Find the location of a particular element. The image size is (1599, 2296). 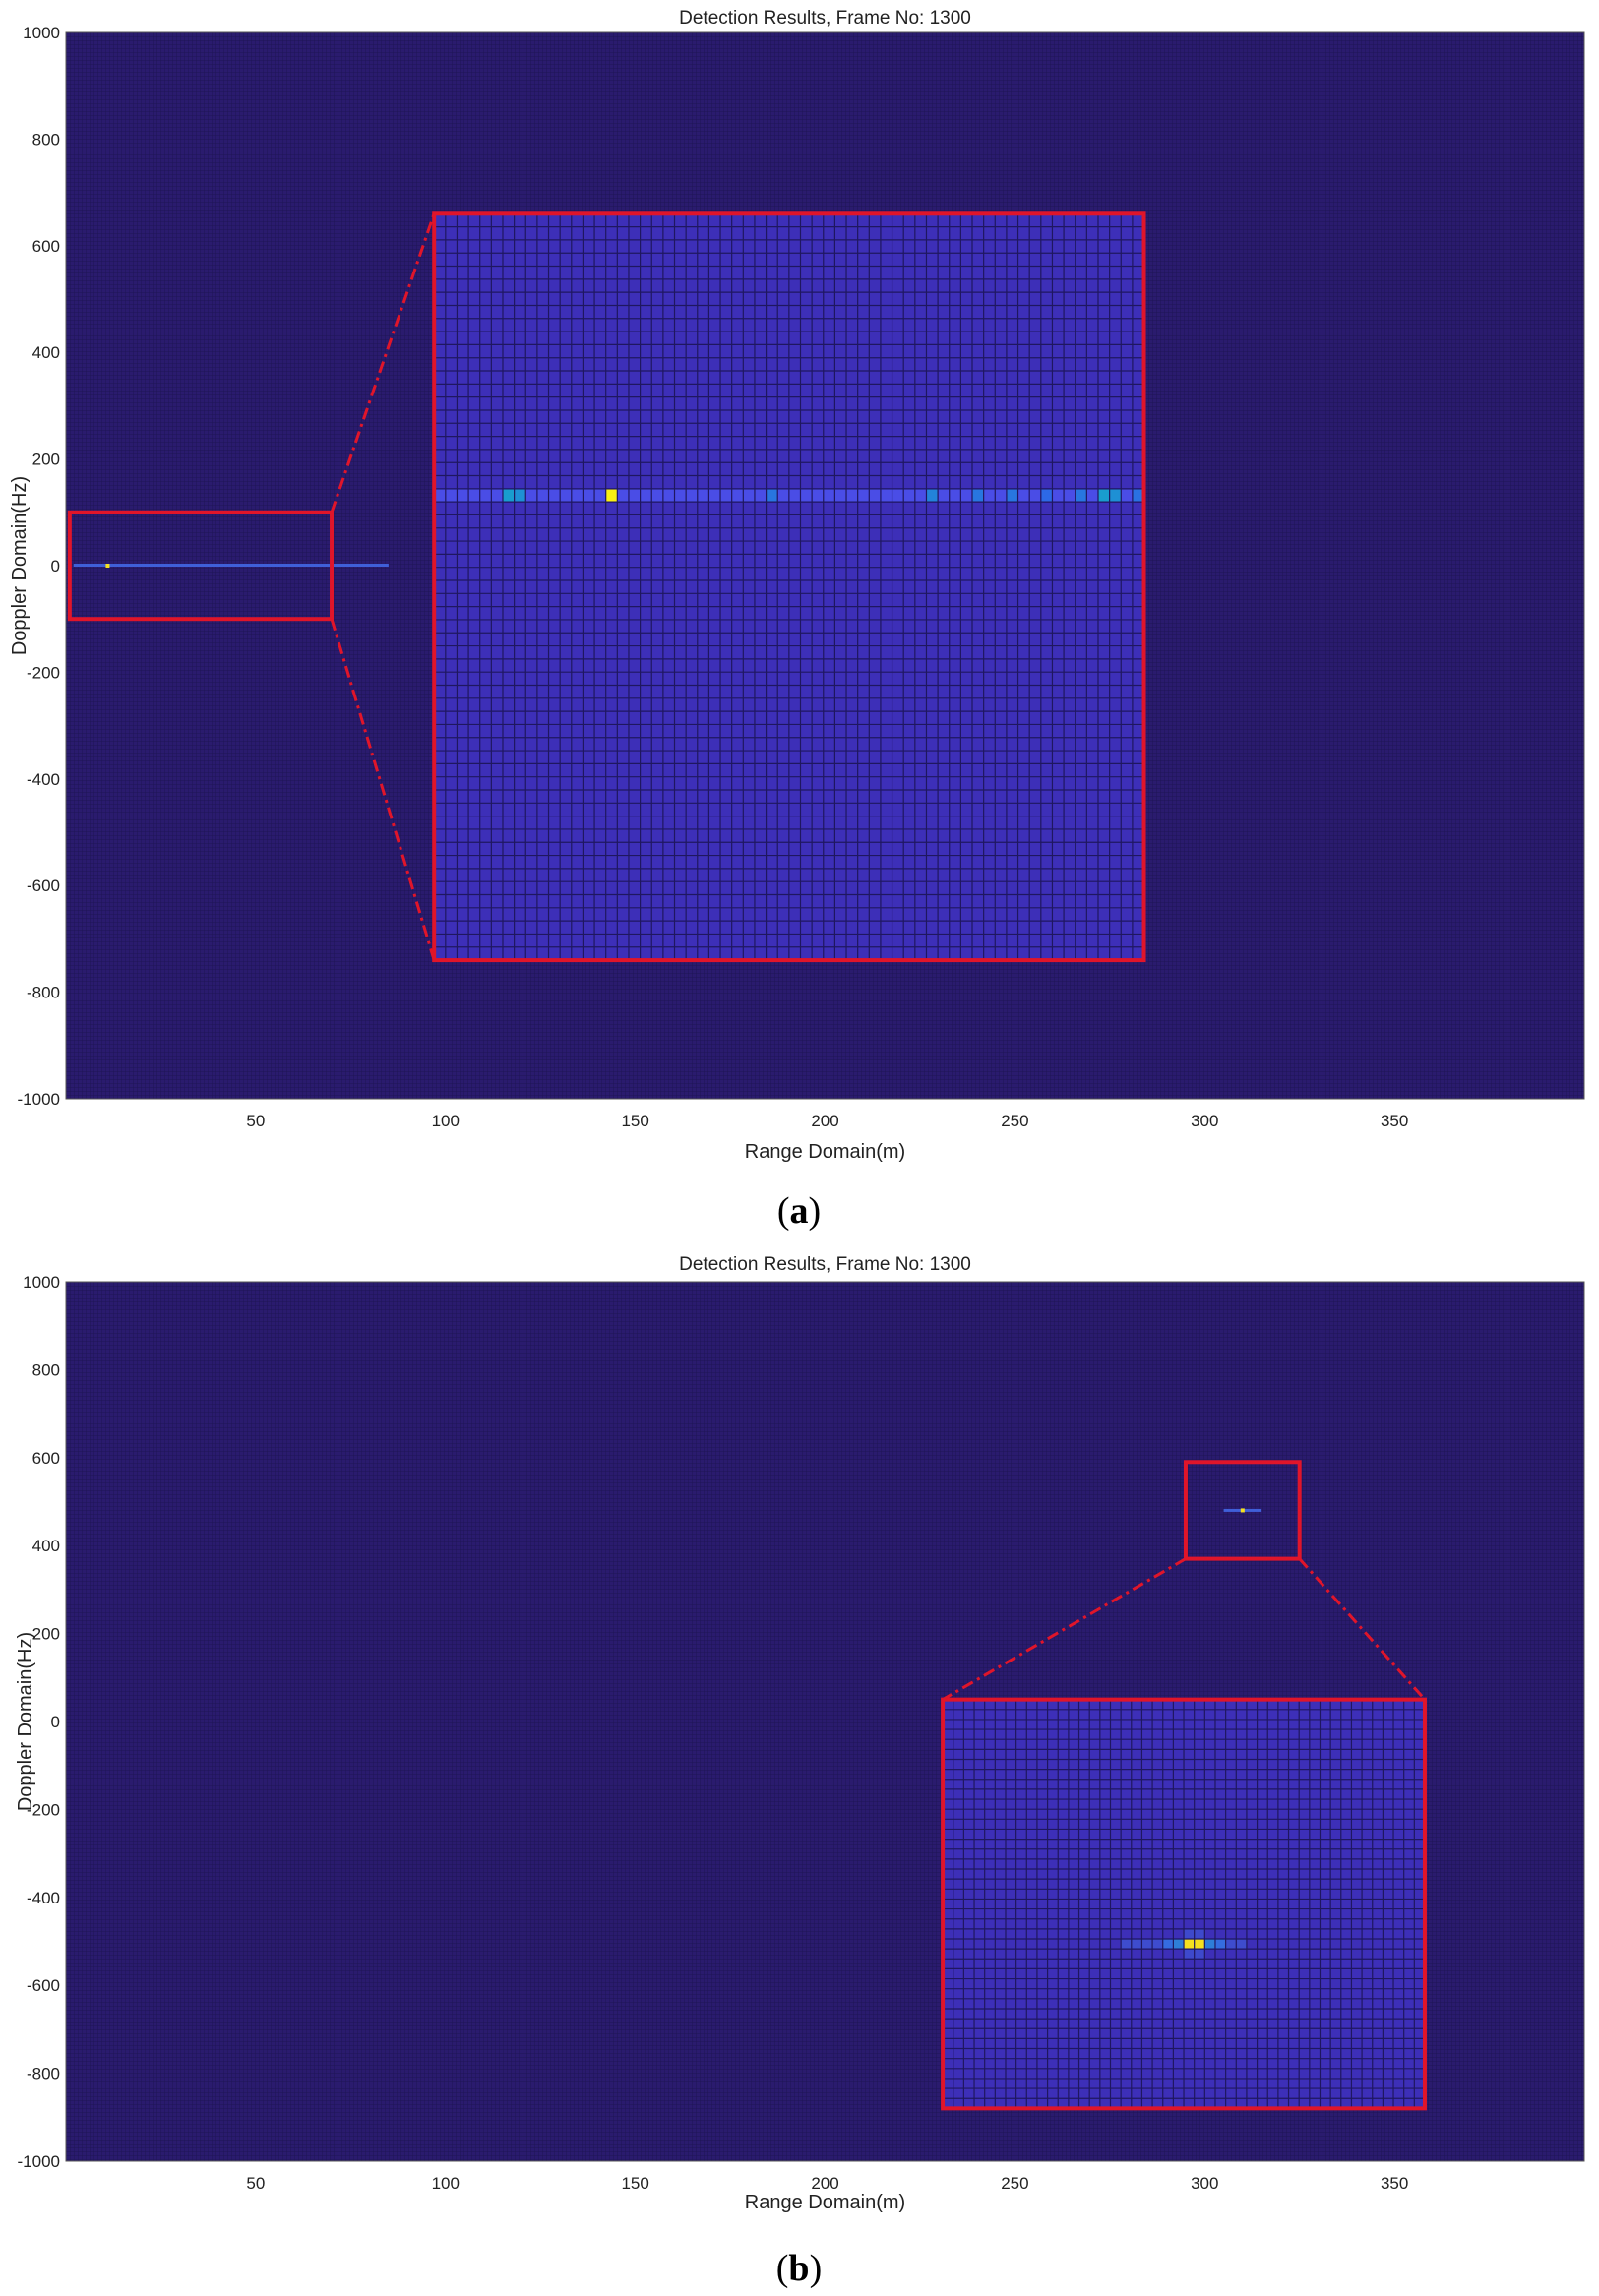

panel-letter: b is located at coordinates (798, 2268).